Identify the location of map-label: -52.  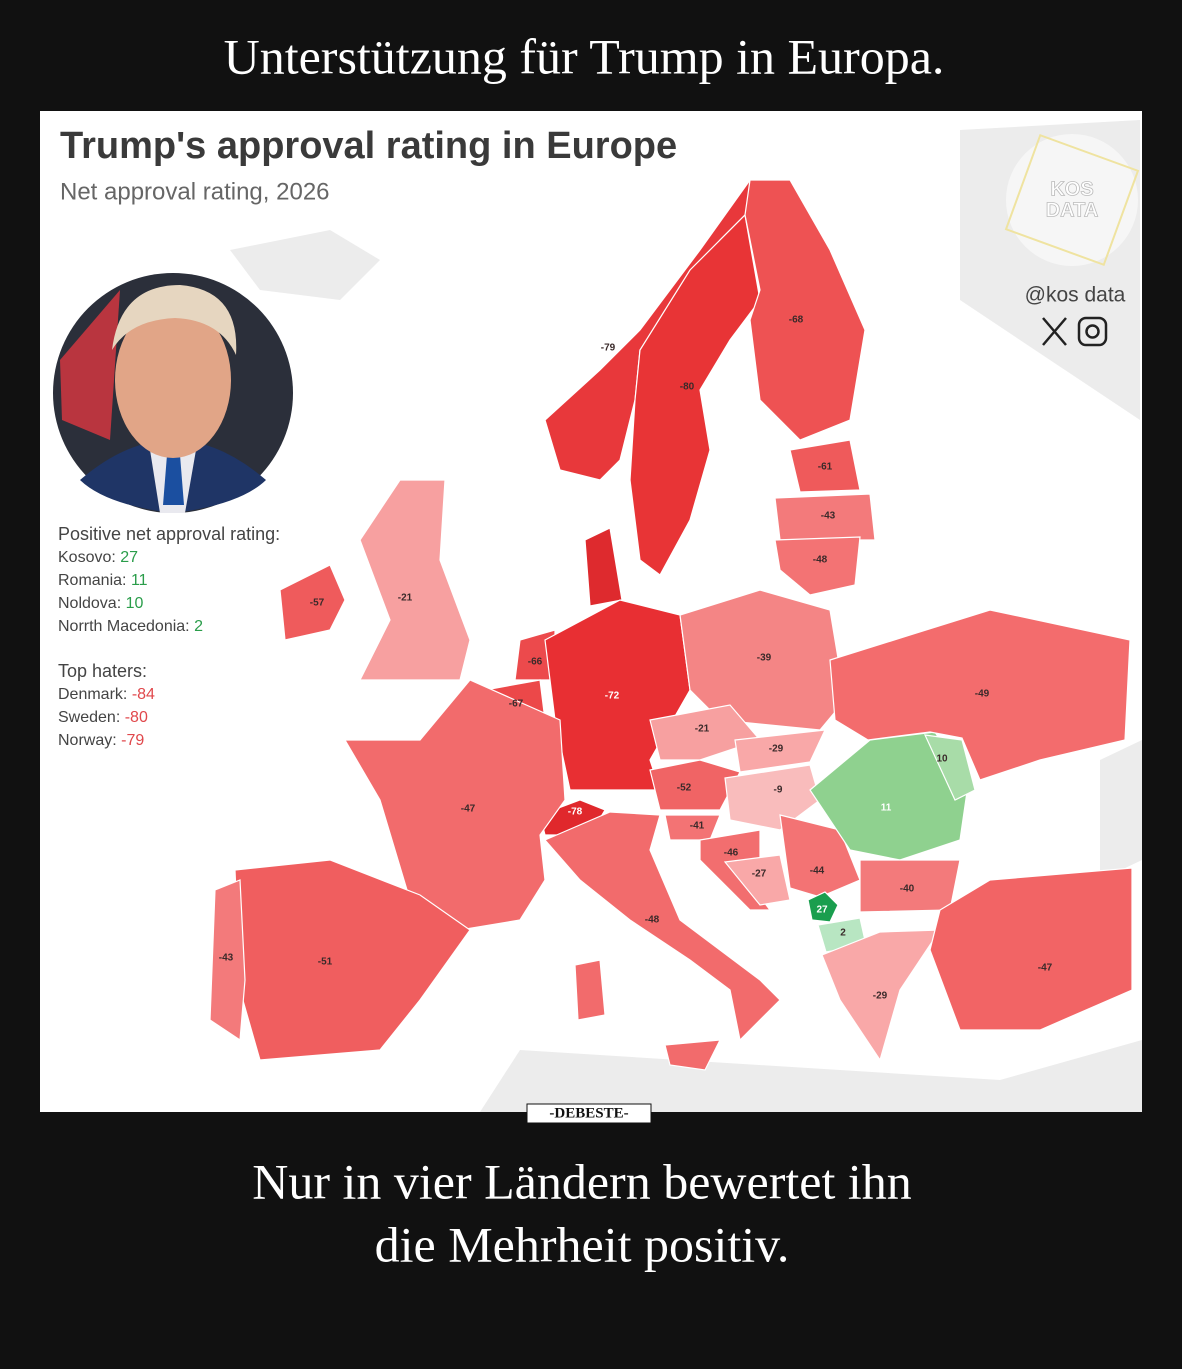
(684, 788).